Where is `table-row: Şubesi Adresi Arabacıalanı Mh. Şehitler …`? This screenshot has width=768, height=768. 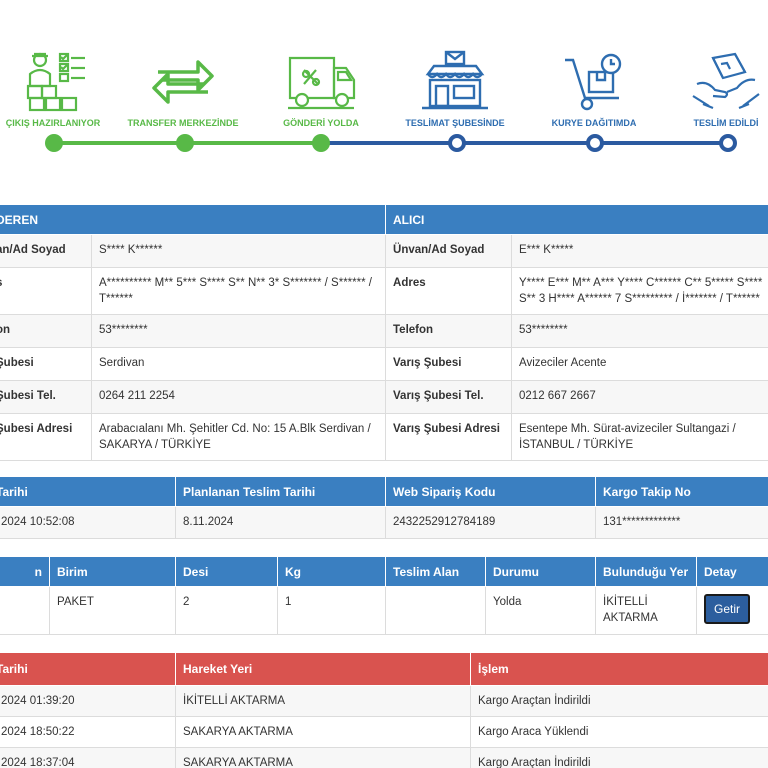 table-row: Şubesi Adresi Arabacıalanı Mh. Şehitler … is located at coordinates (384, 437).